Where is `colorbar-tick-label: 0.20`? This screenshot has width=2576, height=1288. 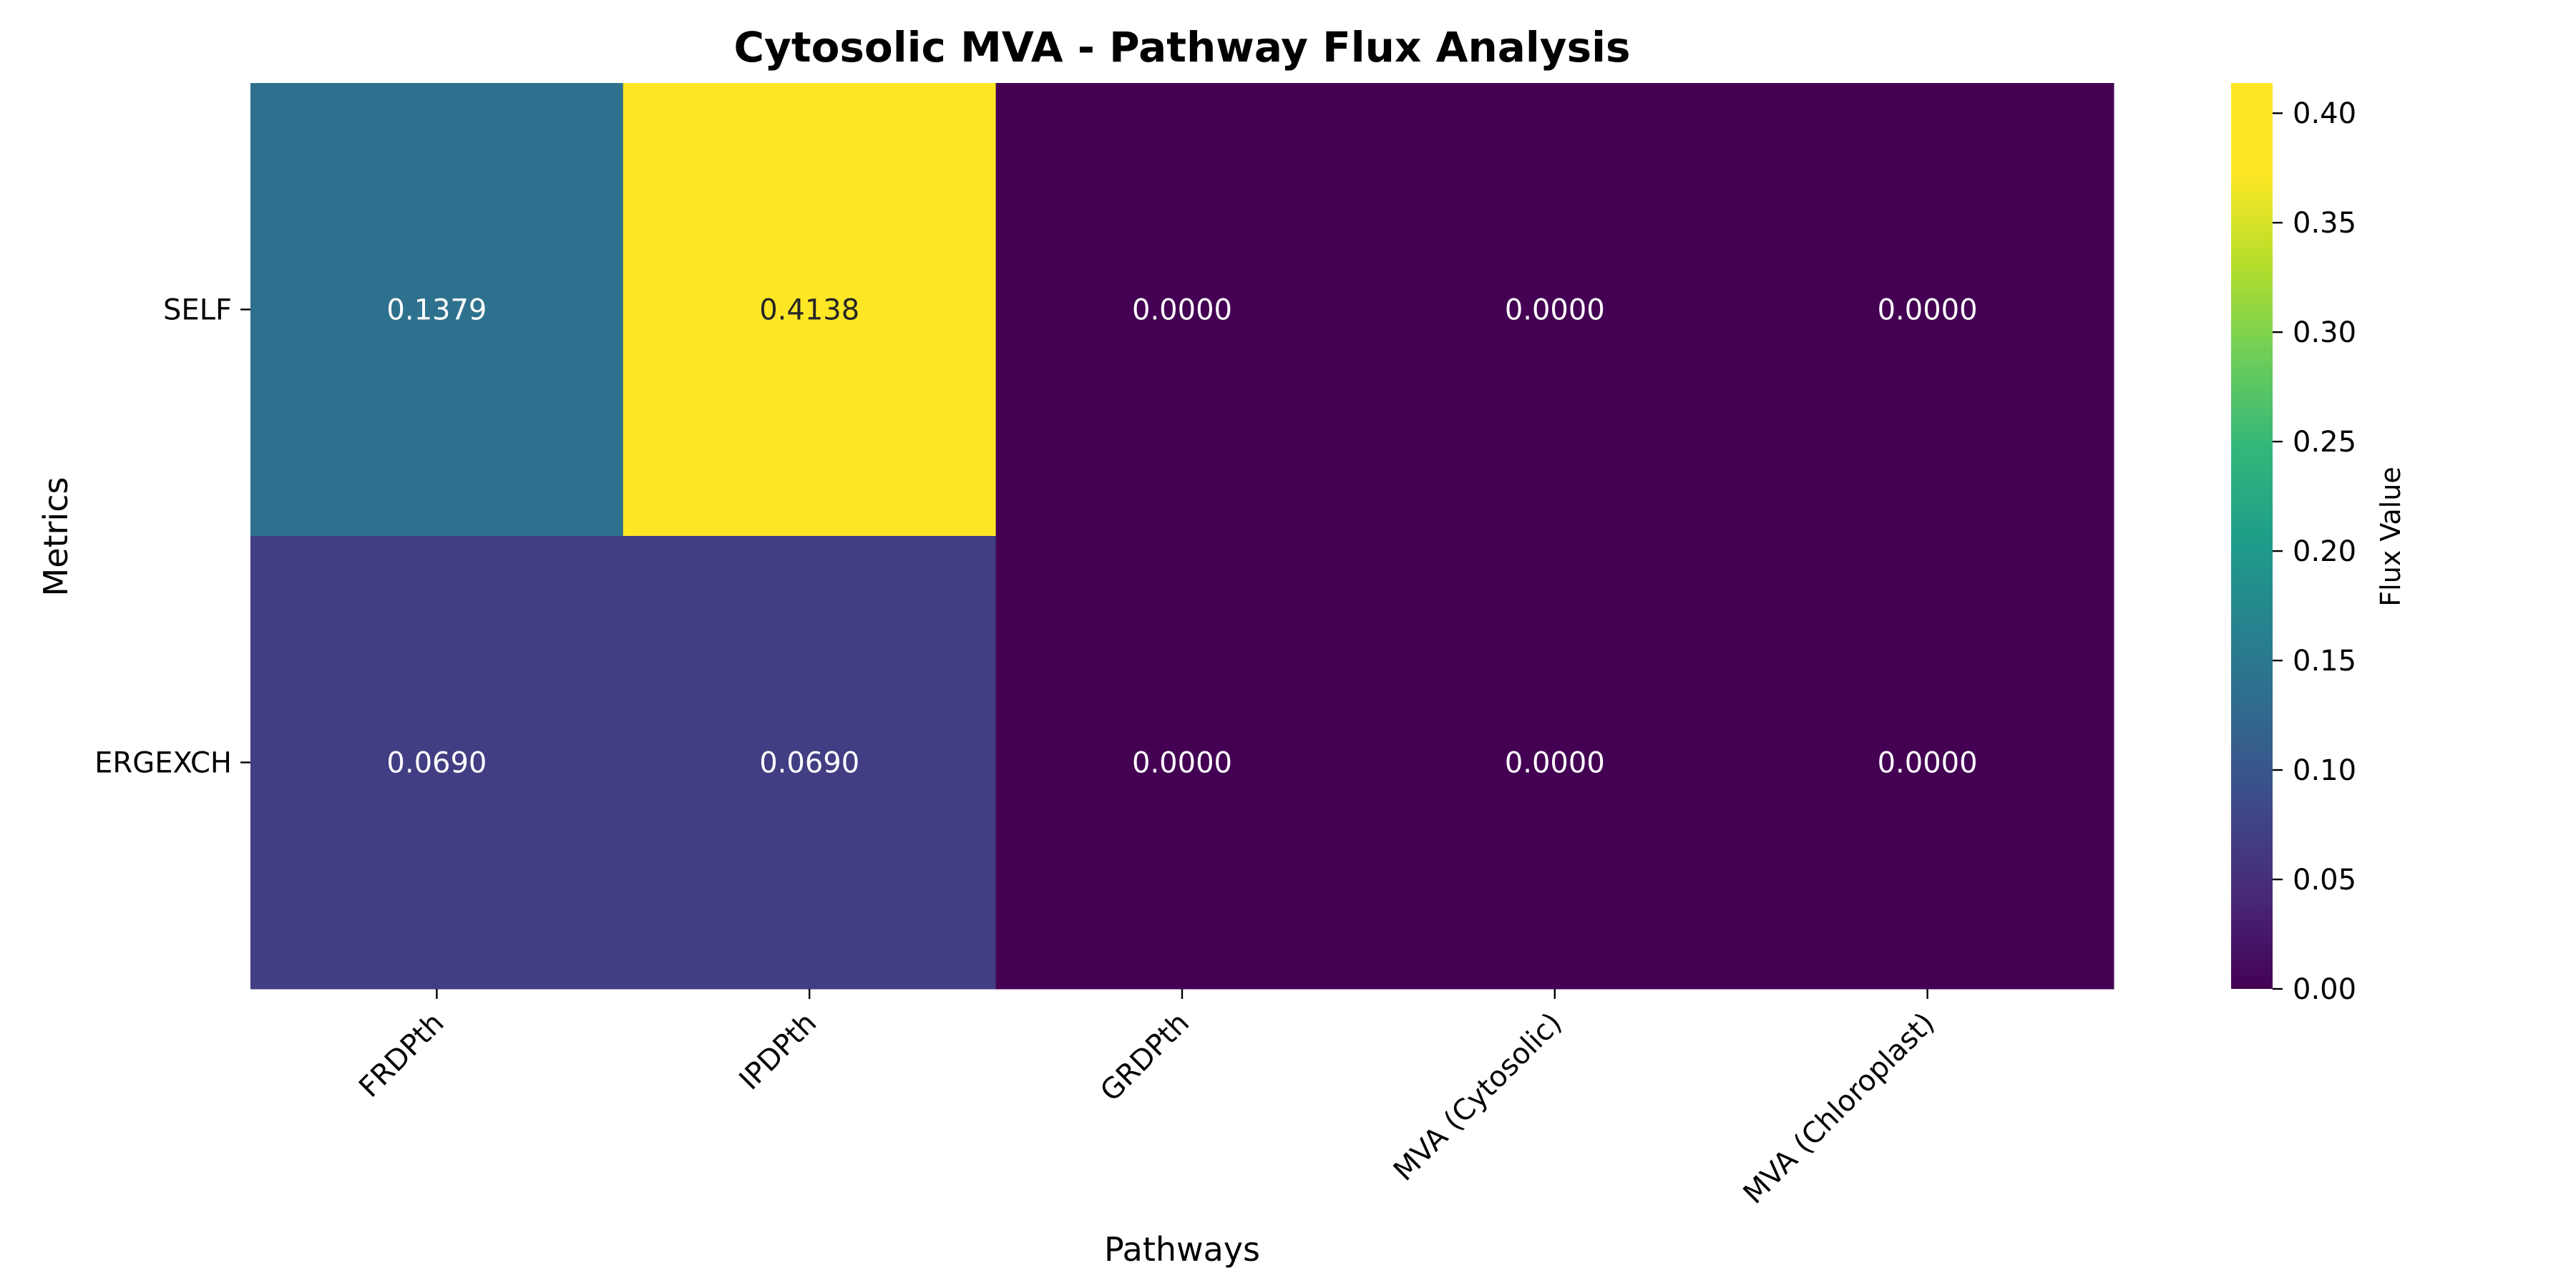 colorbar-tick-label: 0.20 is located at coordinates (2324, 551).